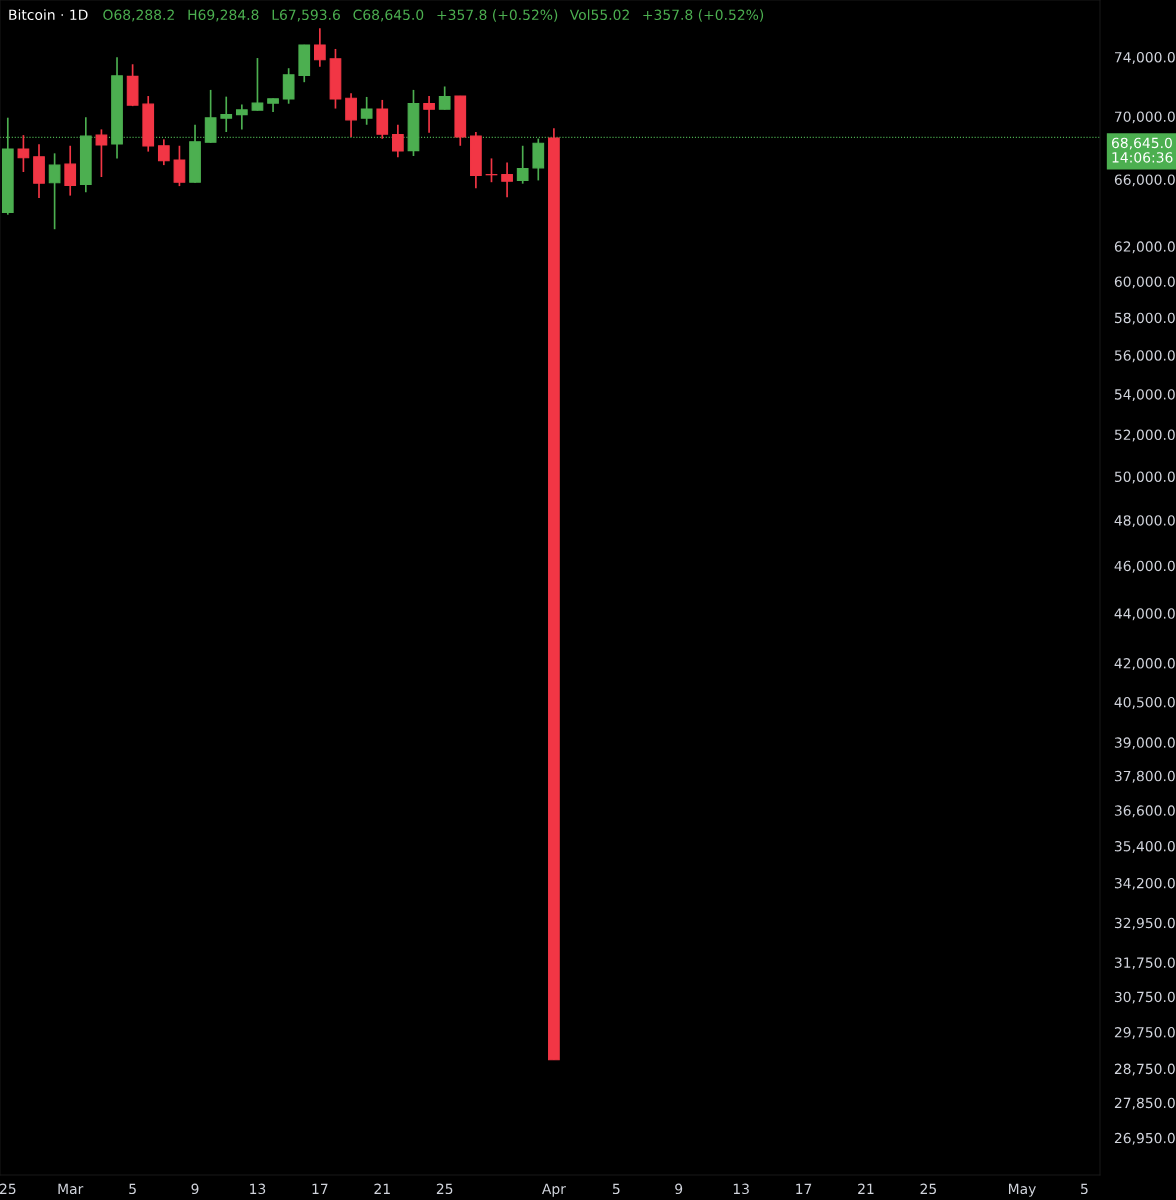 This screenshot has width=1176, height=1200. What do you see at coordinates (1144, 664) in the screenshot?
I see `y-tick-label: 42,000.0` at bounding box center [1144, 664].